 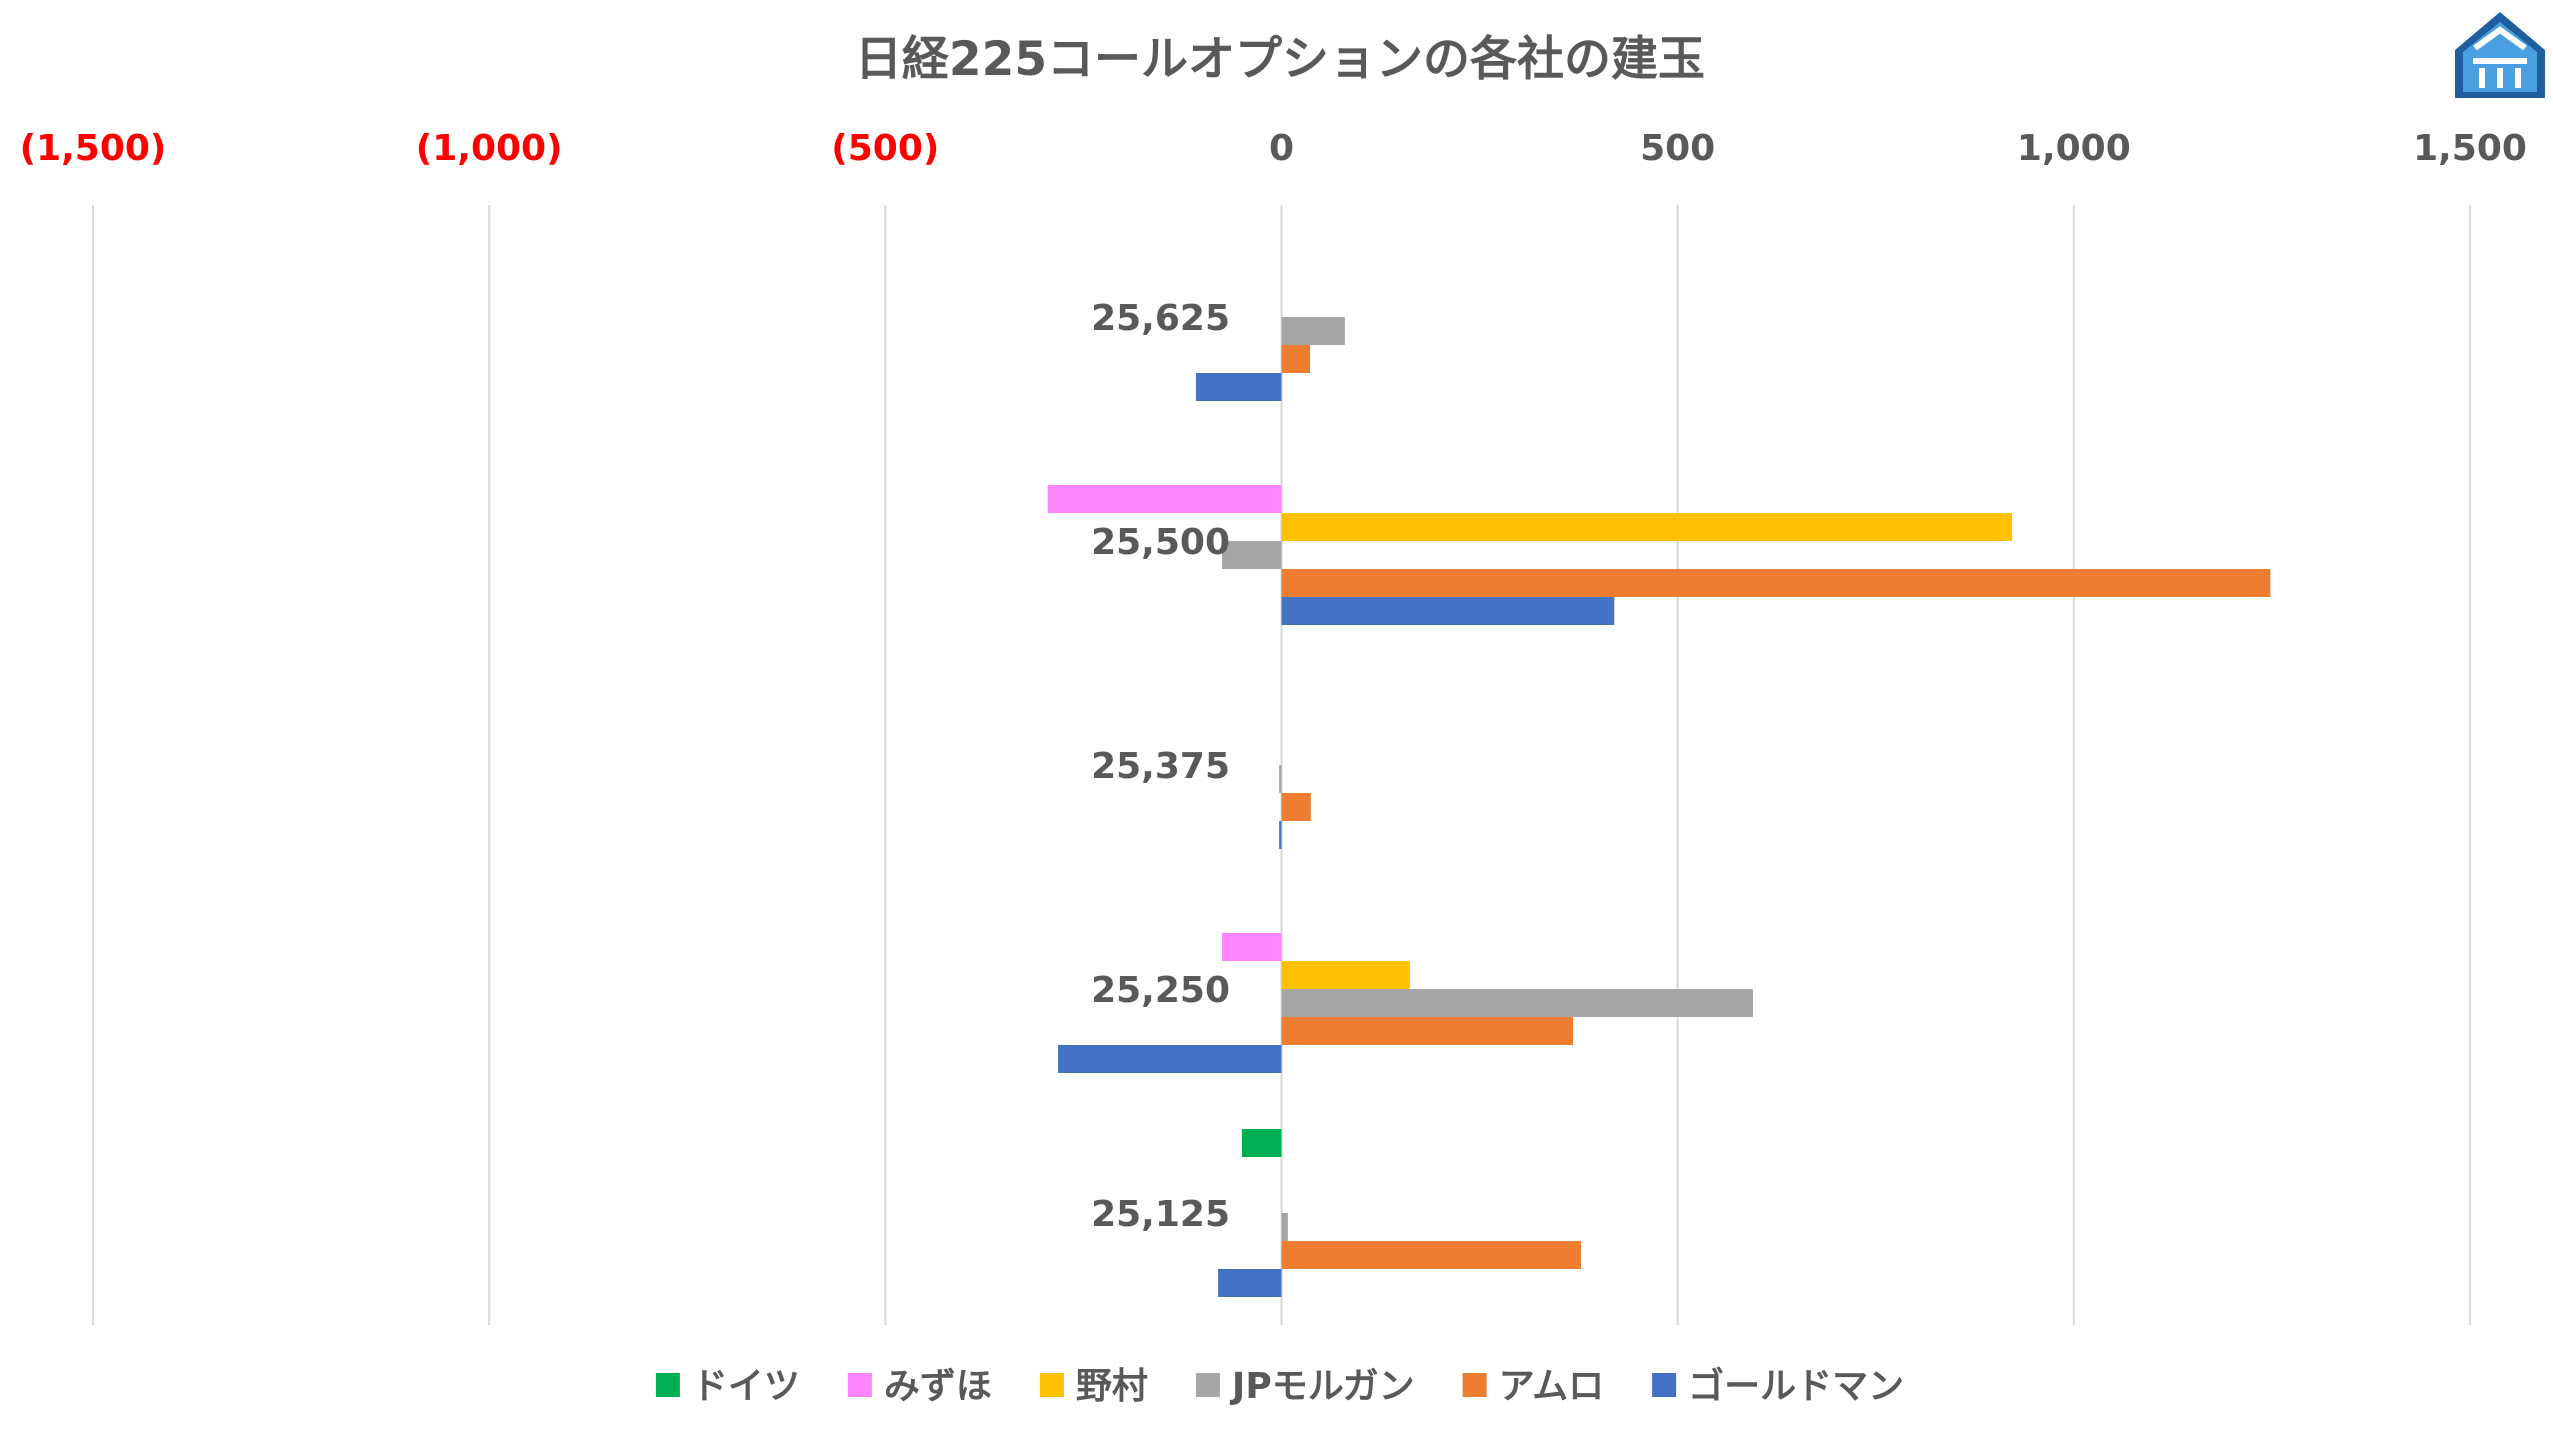 I want to click on x-tick-label-4: 500, so click(x=1677, y=148).